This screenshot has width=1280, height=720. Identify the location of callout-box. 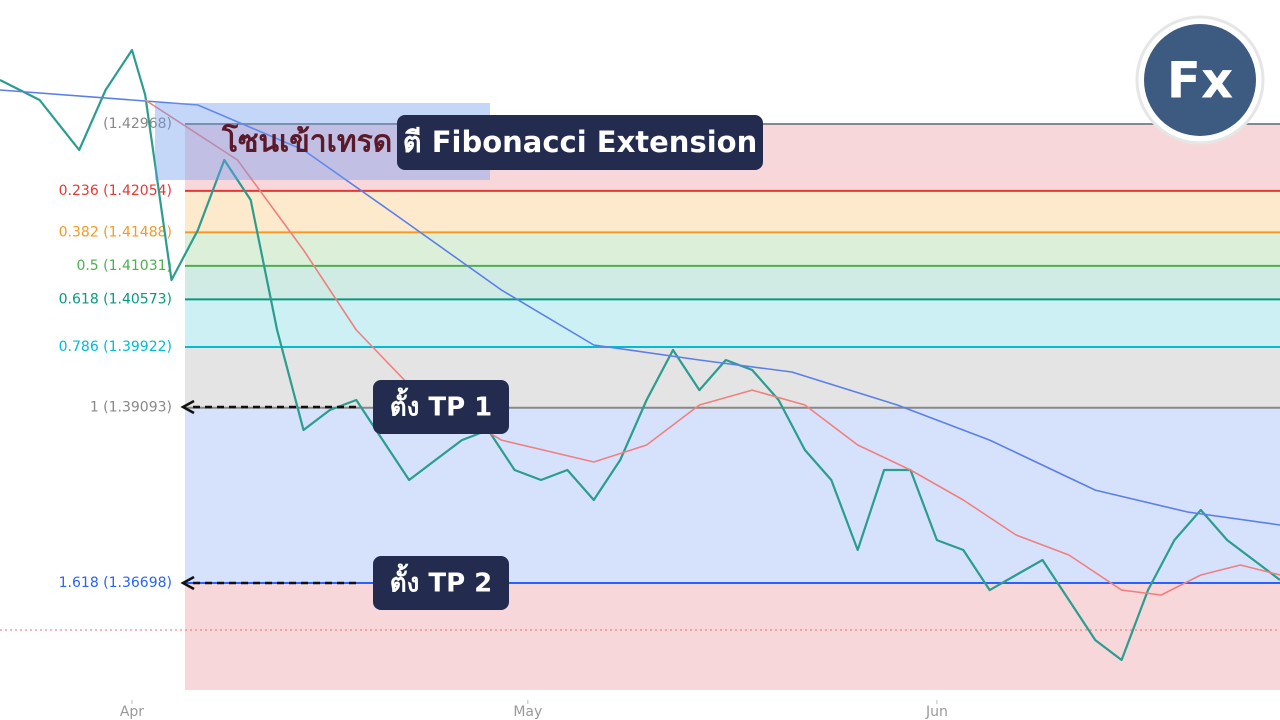
(580, 142).